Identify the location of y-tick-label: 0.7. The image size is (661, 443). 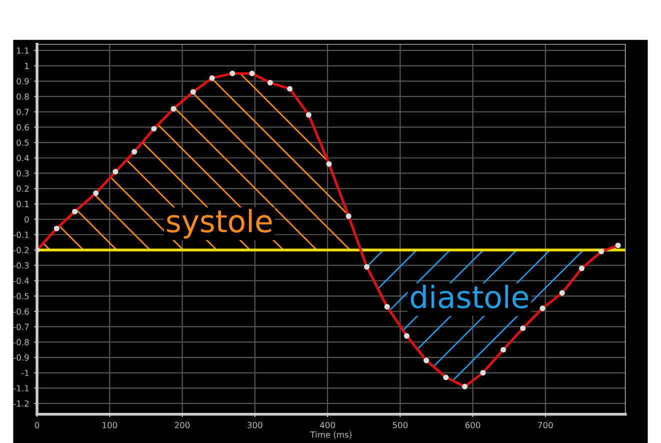
(22, 112).